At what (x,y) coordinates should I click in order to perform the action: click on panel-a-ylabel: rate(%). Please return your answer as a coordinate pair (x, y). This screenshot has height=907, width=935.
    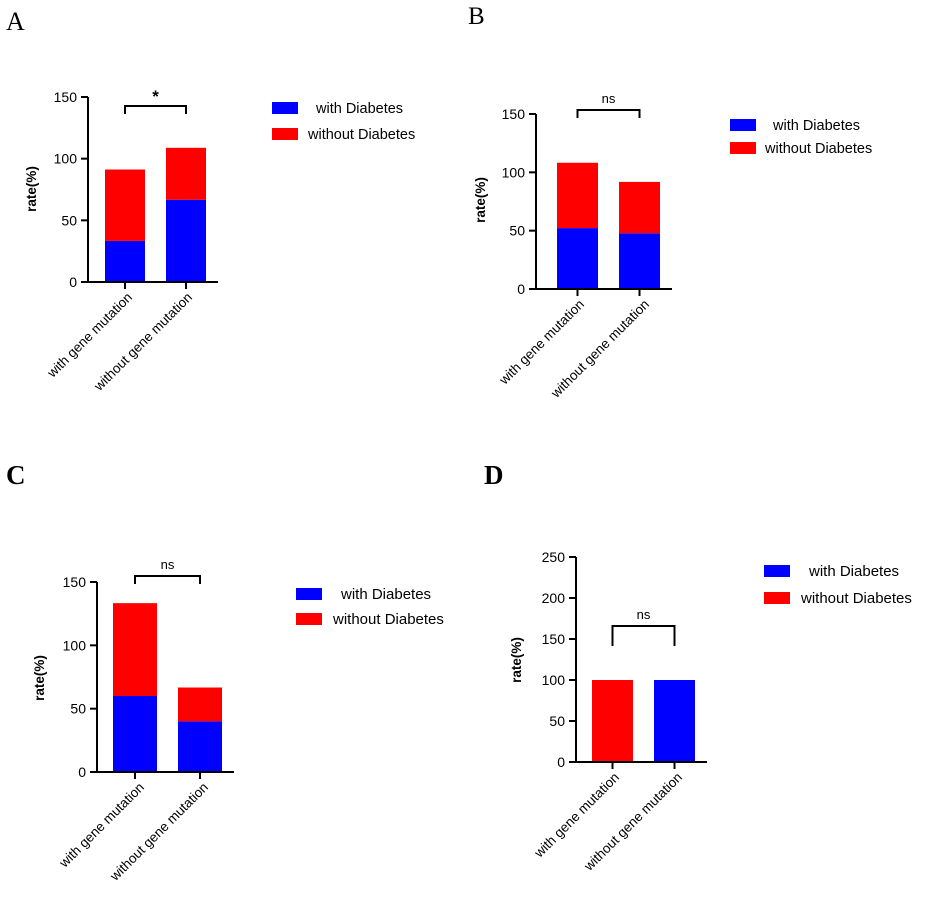
    Looking at the image, I should click on (31, 189).